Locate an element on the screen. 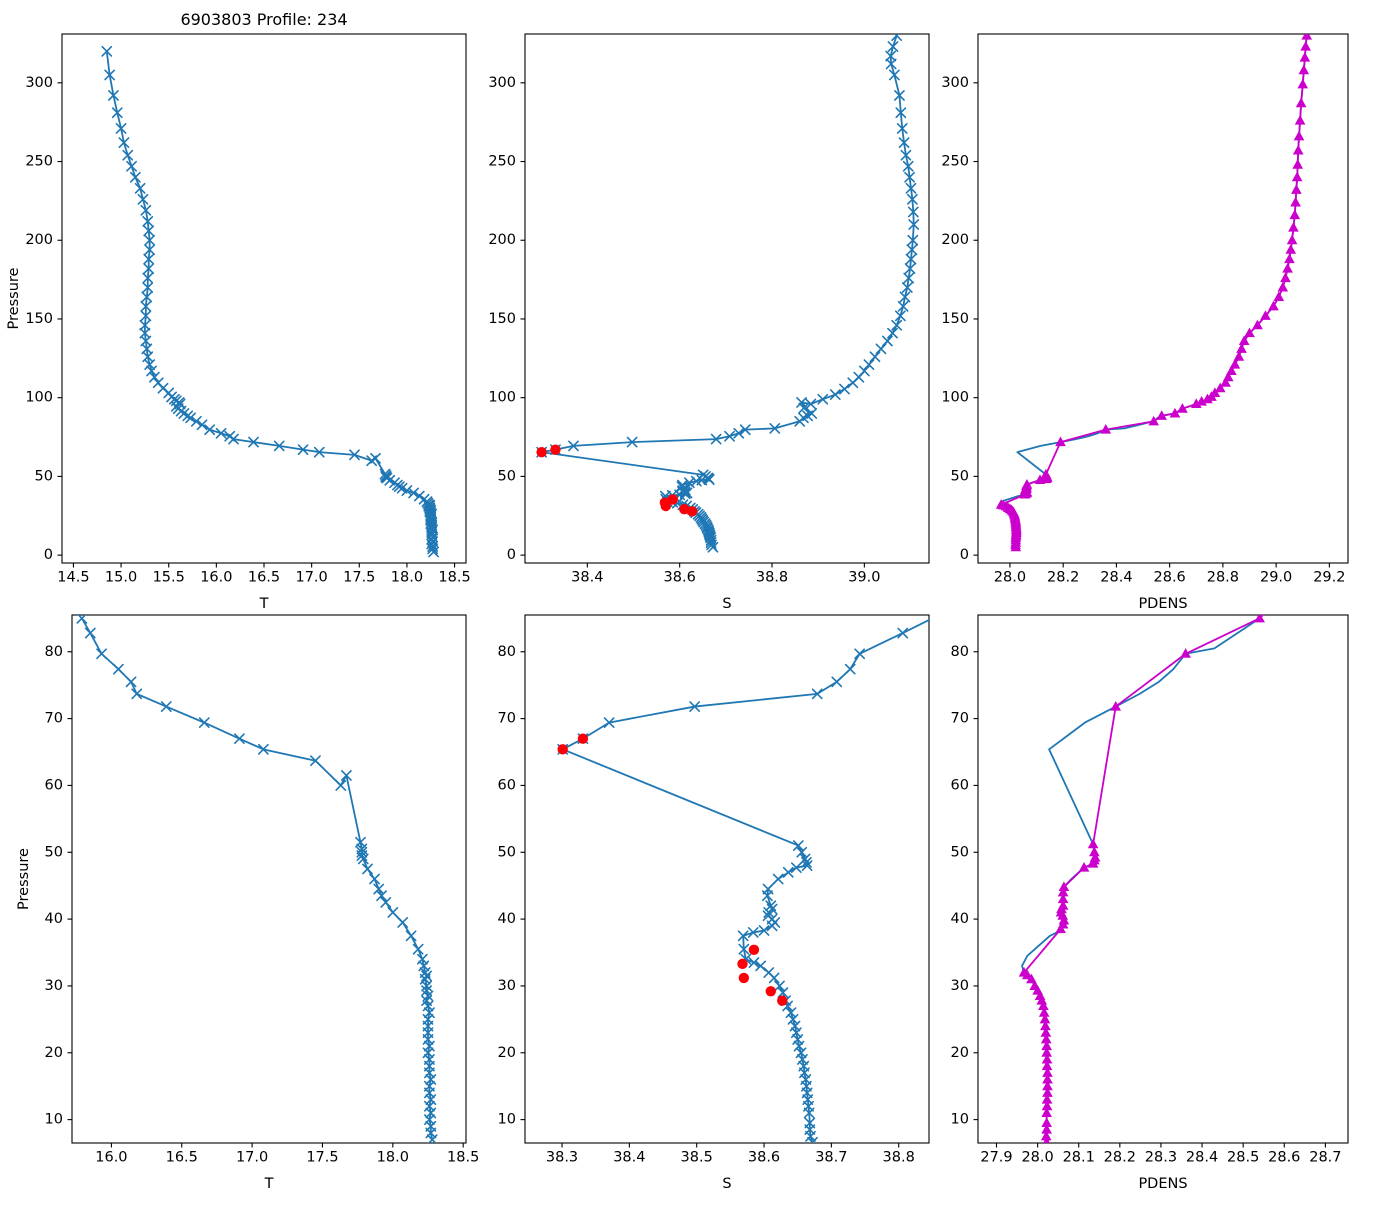 The height and width of the screenshot is (1205, 1400). y-tick-label: 20 is located at coordinates (507, 1053).